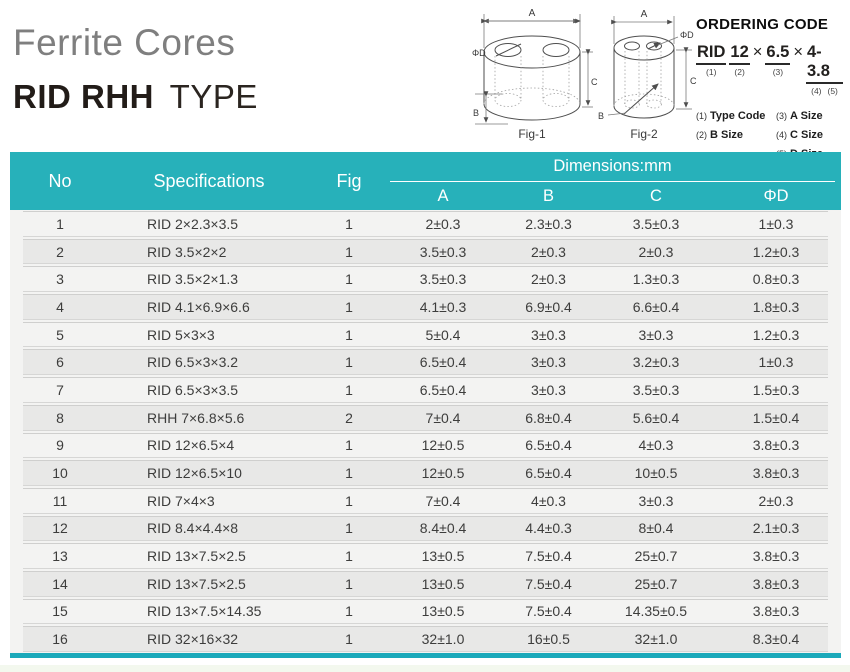 The image size is (850, 672). Describe the element at coordinates (443, 500) in the screenshot. I see `cell-dim-a: 7±0.4` at that location.